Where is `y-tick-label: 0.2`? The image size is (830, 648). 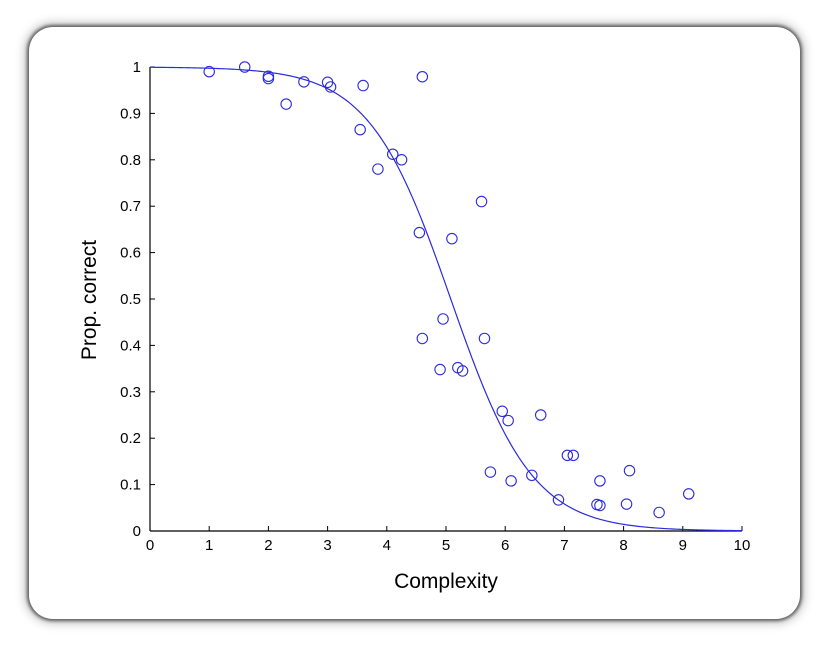
y-tick-label: 0.2 is located at coordinates (130, 438).